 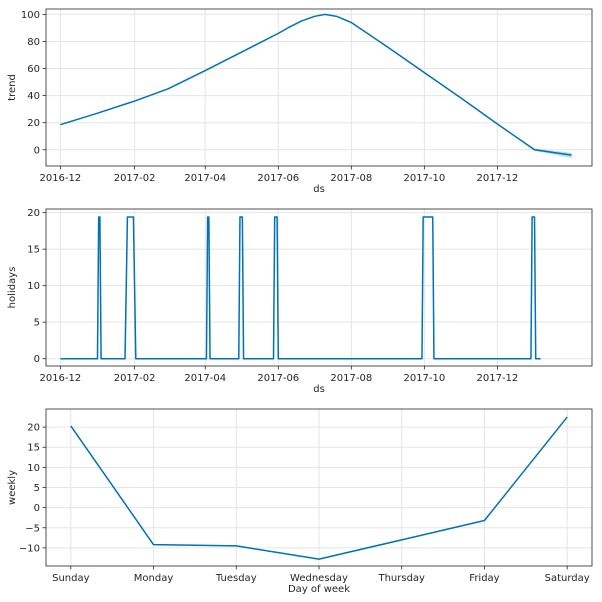 I want to click on y-tick-label: 80, so click(x=33, y=42).